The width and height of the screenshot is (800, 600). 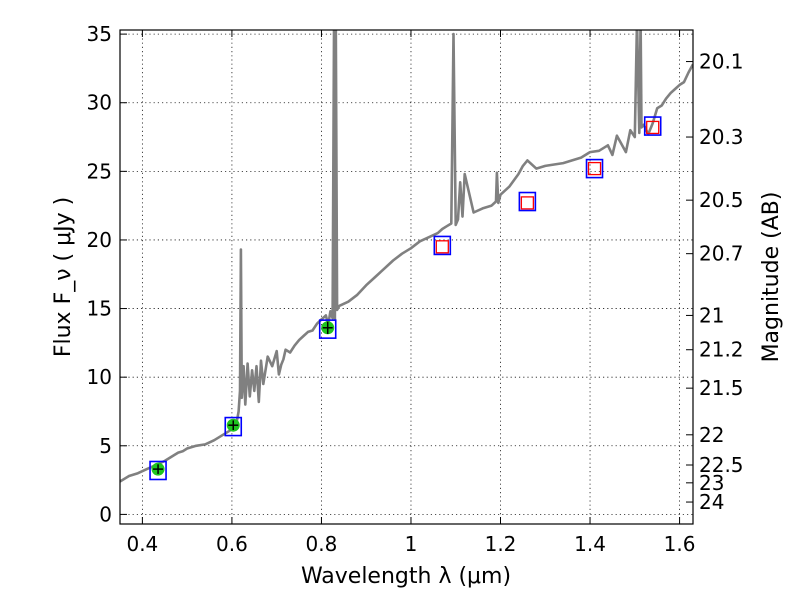 I want to click on y-tick-label: 20, so click(x=99, y=240).